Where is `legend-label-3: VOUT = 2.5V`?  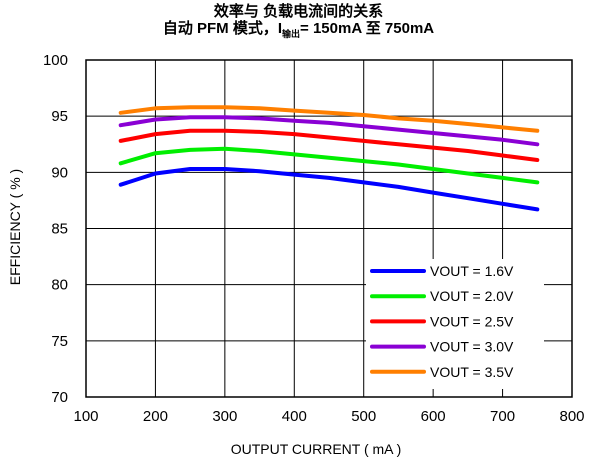
legend-label-3: VOUT = 2.5V is located at coordinates (472, 321).